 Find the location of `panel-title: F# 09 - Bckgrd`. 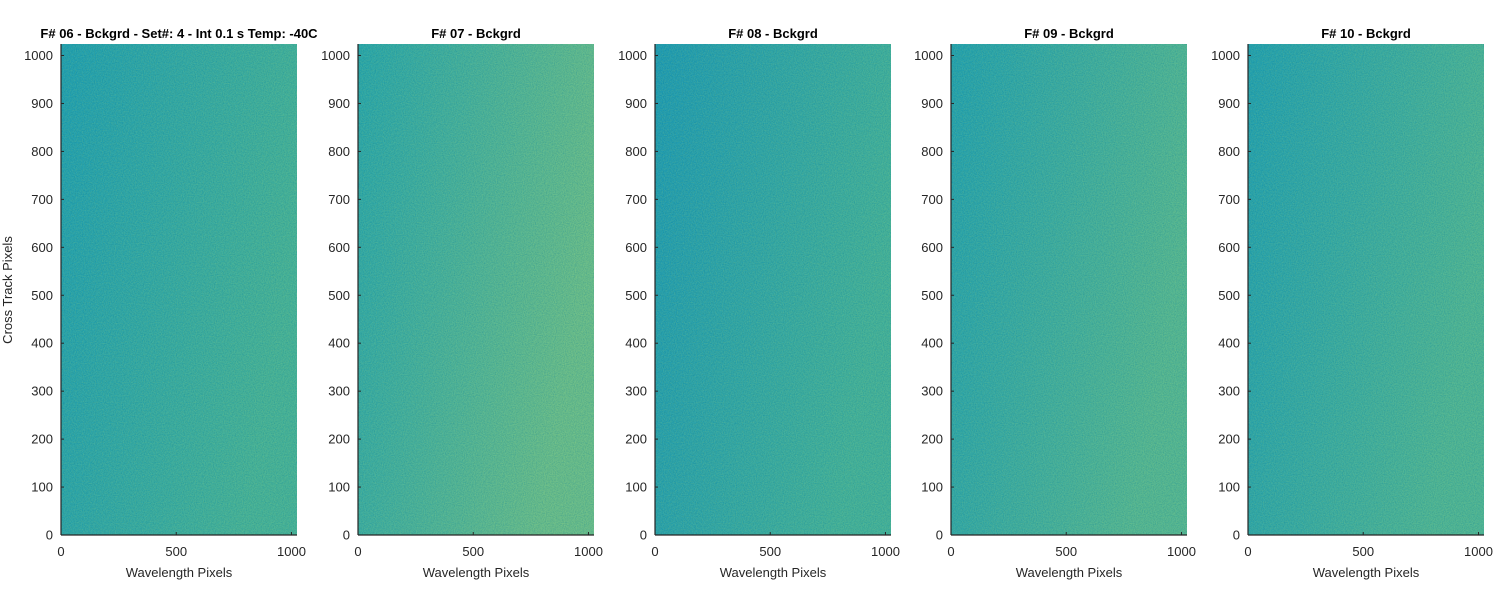

panel-title: F# 09 - Bckgrd is located at coordinates (1069, 33).